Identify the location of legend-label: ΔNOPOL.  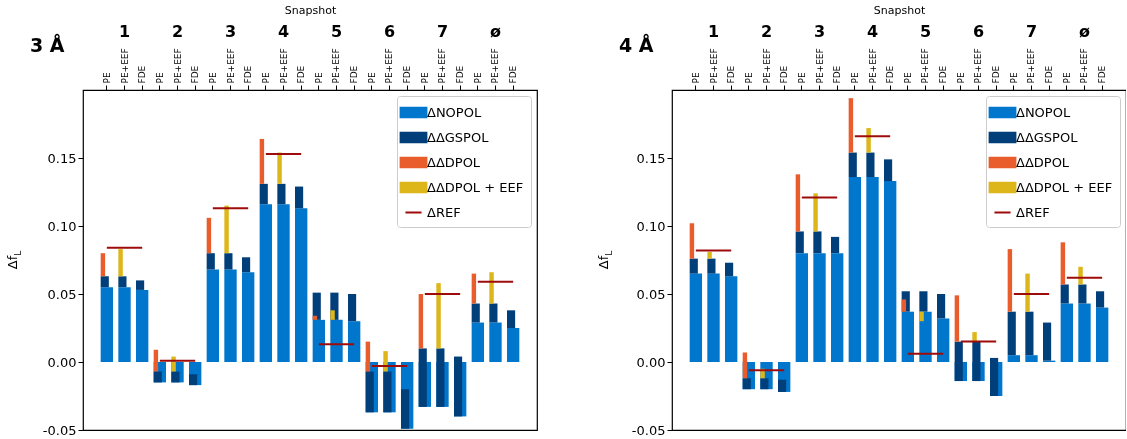
(1043, 112).